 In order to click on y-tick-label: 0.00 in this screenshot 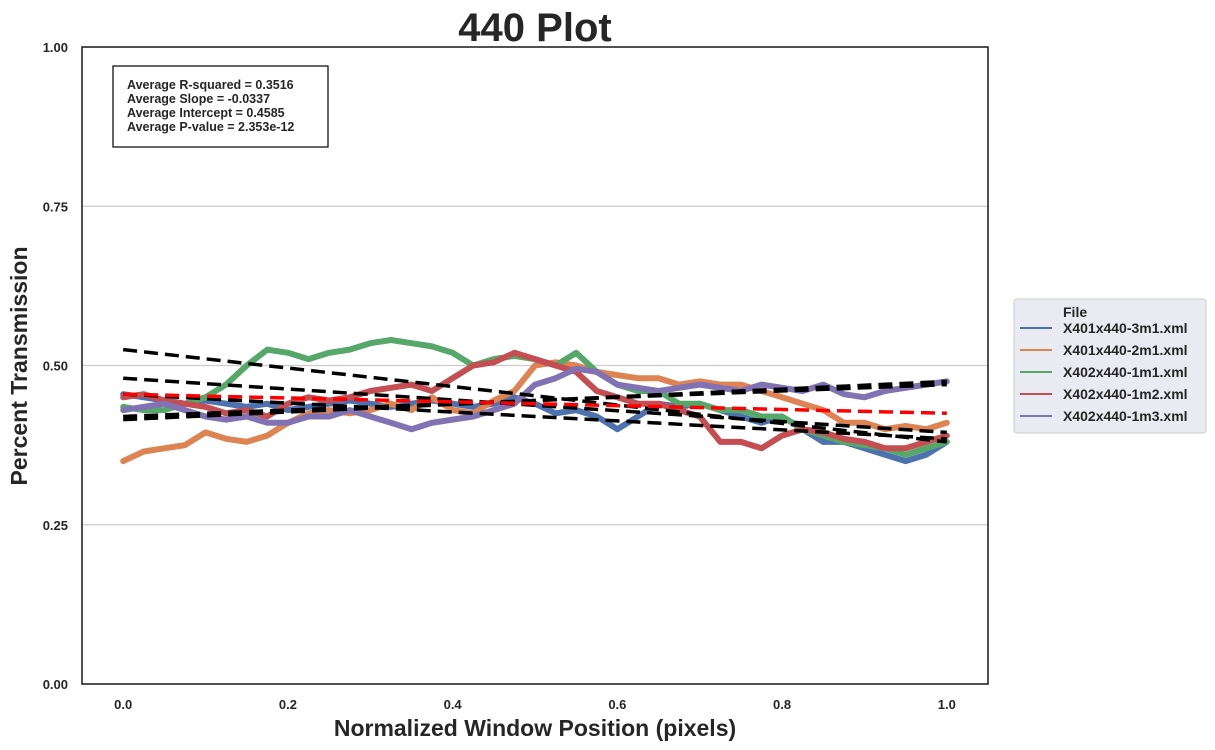, I will do `click(55, 684)`.